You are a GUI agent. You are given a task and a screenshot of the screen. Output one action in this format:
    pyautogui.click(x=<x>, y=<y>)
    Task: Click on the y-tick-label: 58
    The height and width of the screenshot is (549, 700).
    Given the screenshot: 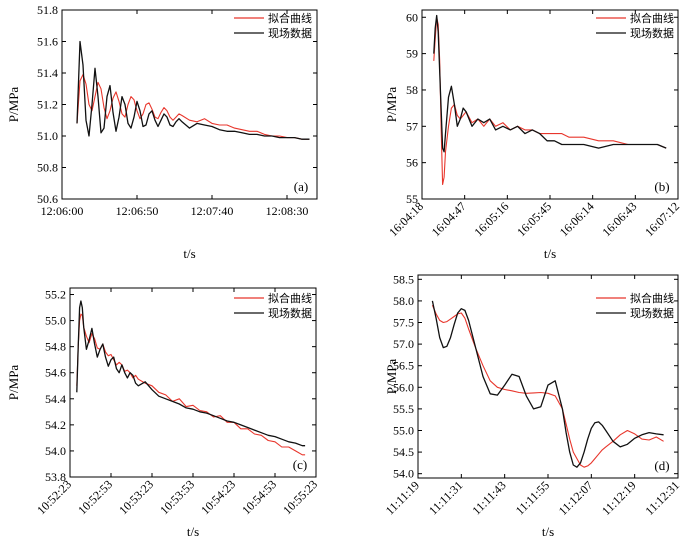 What is the action you would take?
    pyautogui.click(x=412, y=90)
    